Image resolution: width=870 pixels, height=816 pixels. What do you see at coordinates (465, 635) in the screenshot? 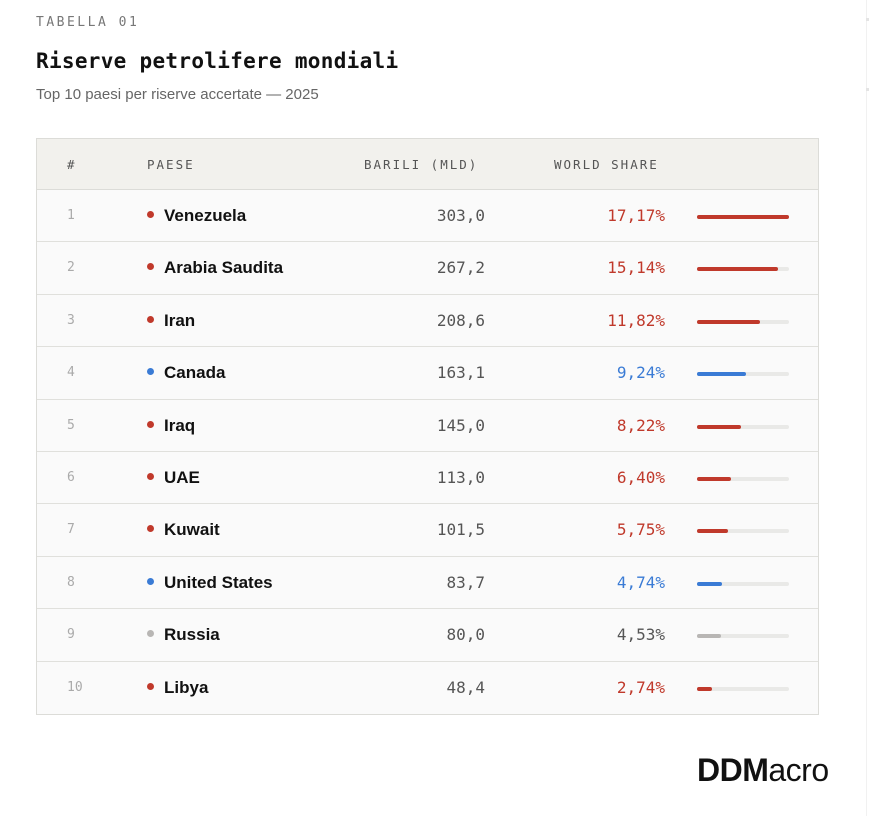
I see `barrels-cell: 80,0` at bounding box center [465, 635].